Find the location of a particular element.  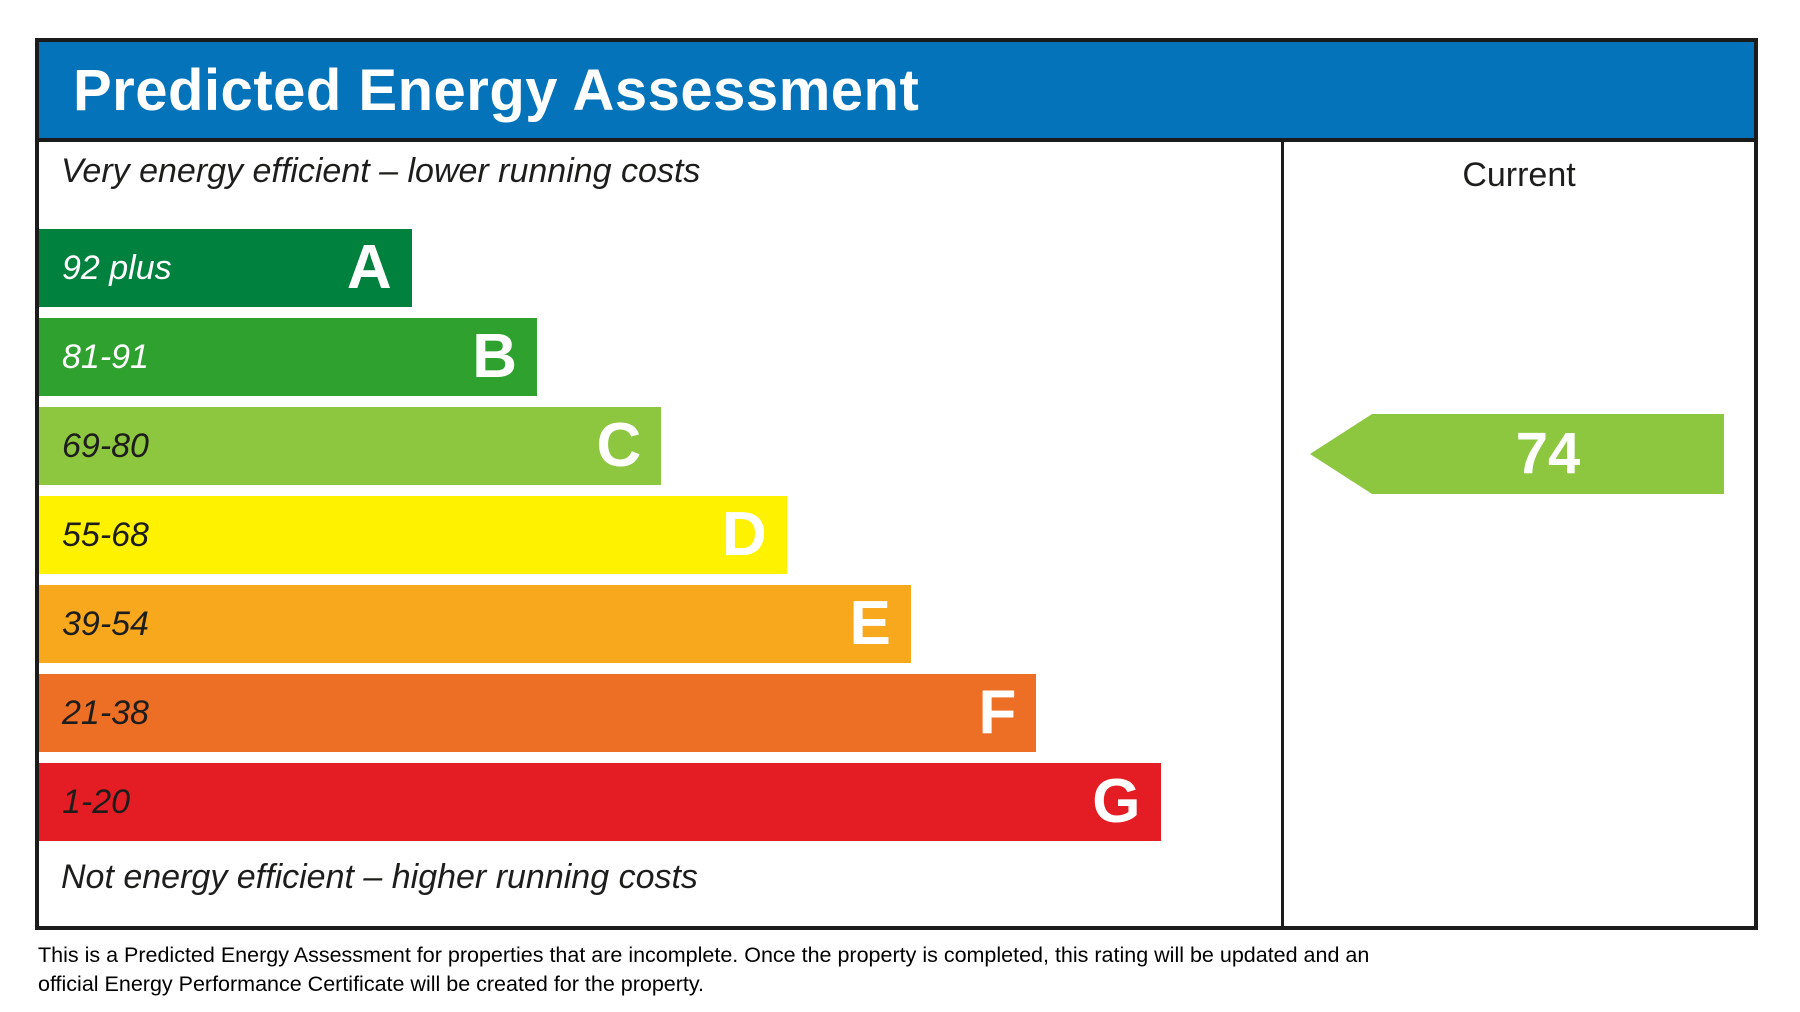

band-row-e: 39-54 E is located at coordinates (475, 624).